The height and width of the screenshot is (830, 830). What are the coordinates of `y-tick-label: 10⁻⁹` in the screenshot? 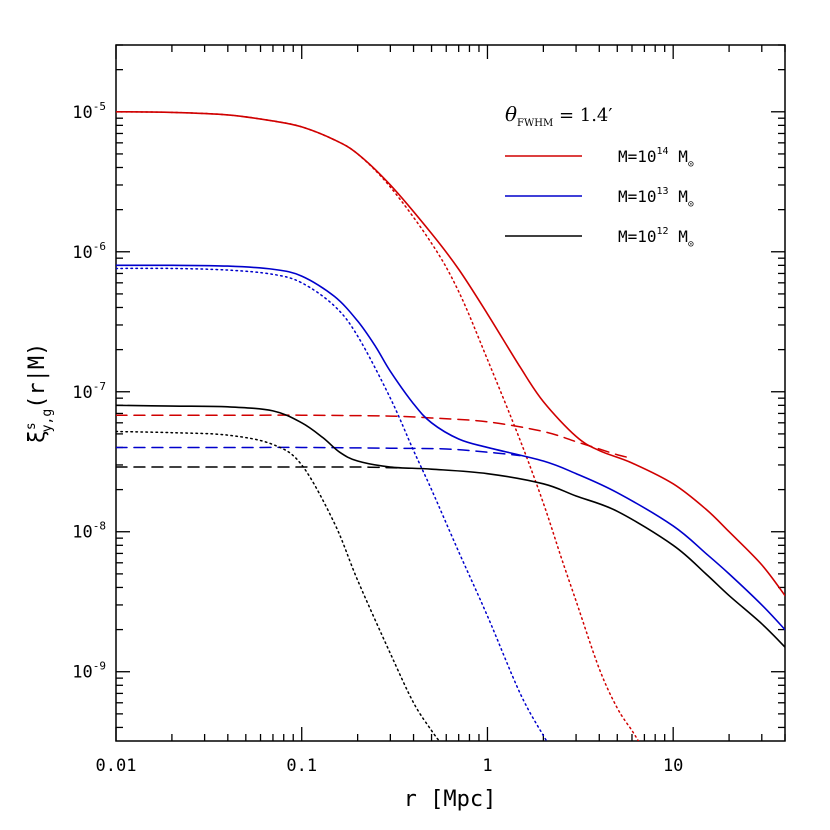 It's located at (89, 671).